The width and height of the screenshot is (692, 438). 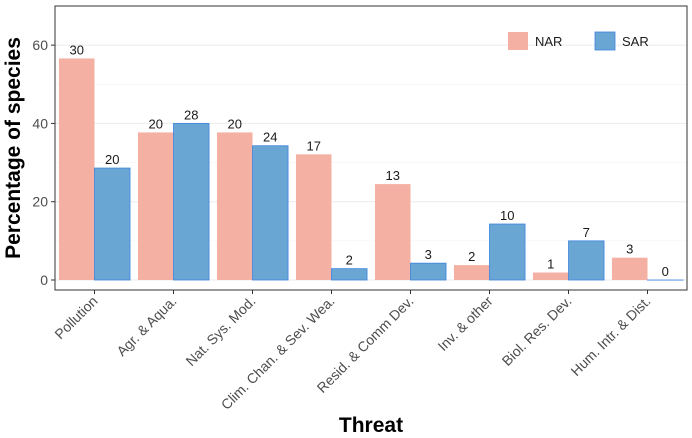 I want to click on data-label-sar-7: 7, so click(x=586, y=232).